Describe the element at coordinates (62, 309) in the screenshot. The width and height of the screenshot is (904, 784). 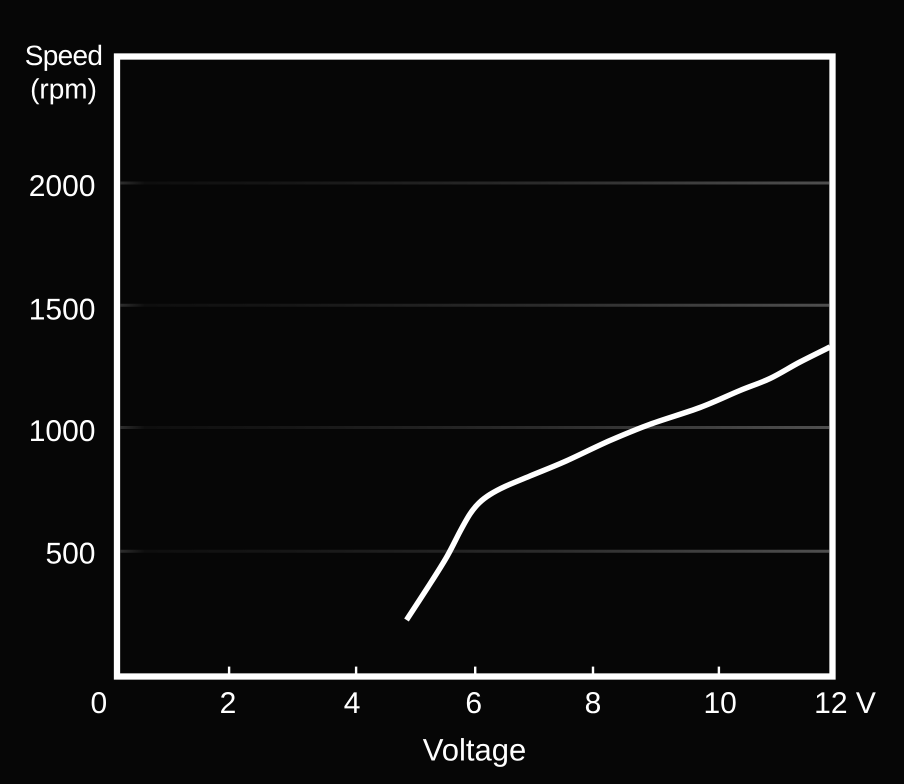
I see `svg-text: 1500` at that location.